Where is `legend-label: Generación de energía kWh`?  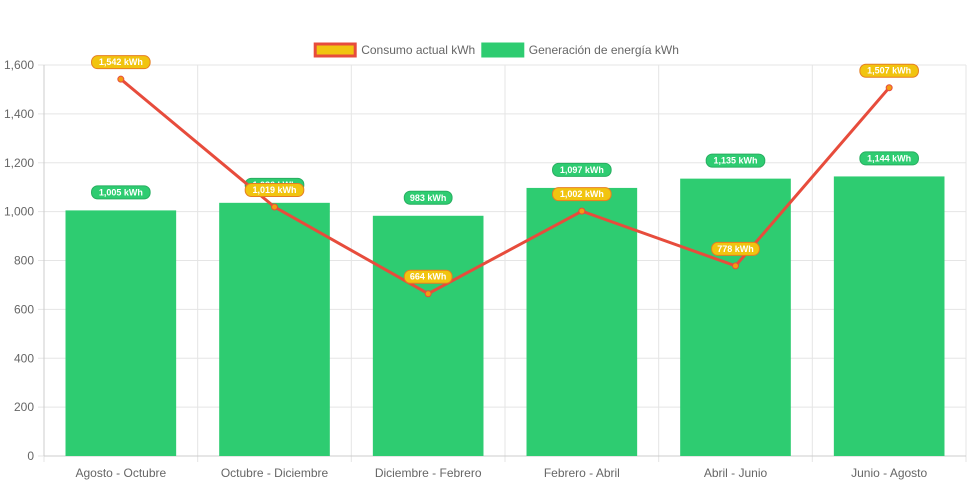
legend-label: Generación de energía kWh is located at coordinates (604, 50).